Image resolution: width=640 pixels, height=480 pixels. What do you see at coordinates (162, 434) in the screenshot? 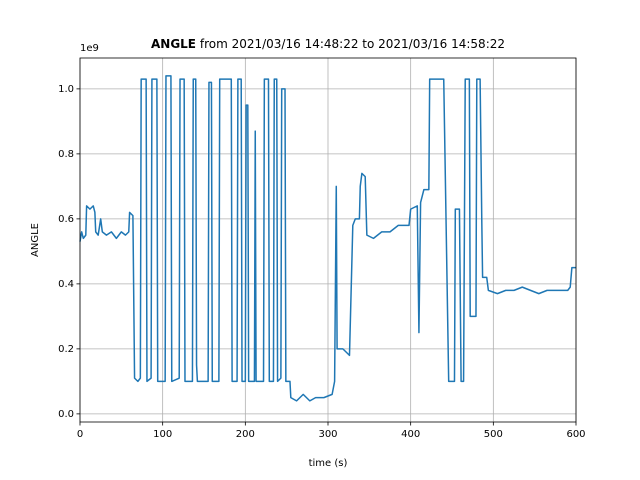
I see `x-tick-label: 100` at bounding box center [162, 434].